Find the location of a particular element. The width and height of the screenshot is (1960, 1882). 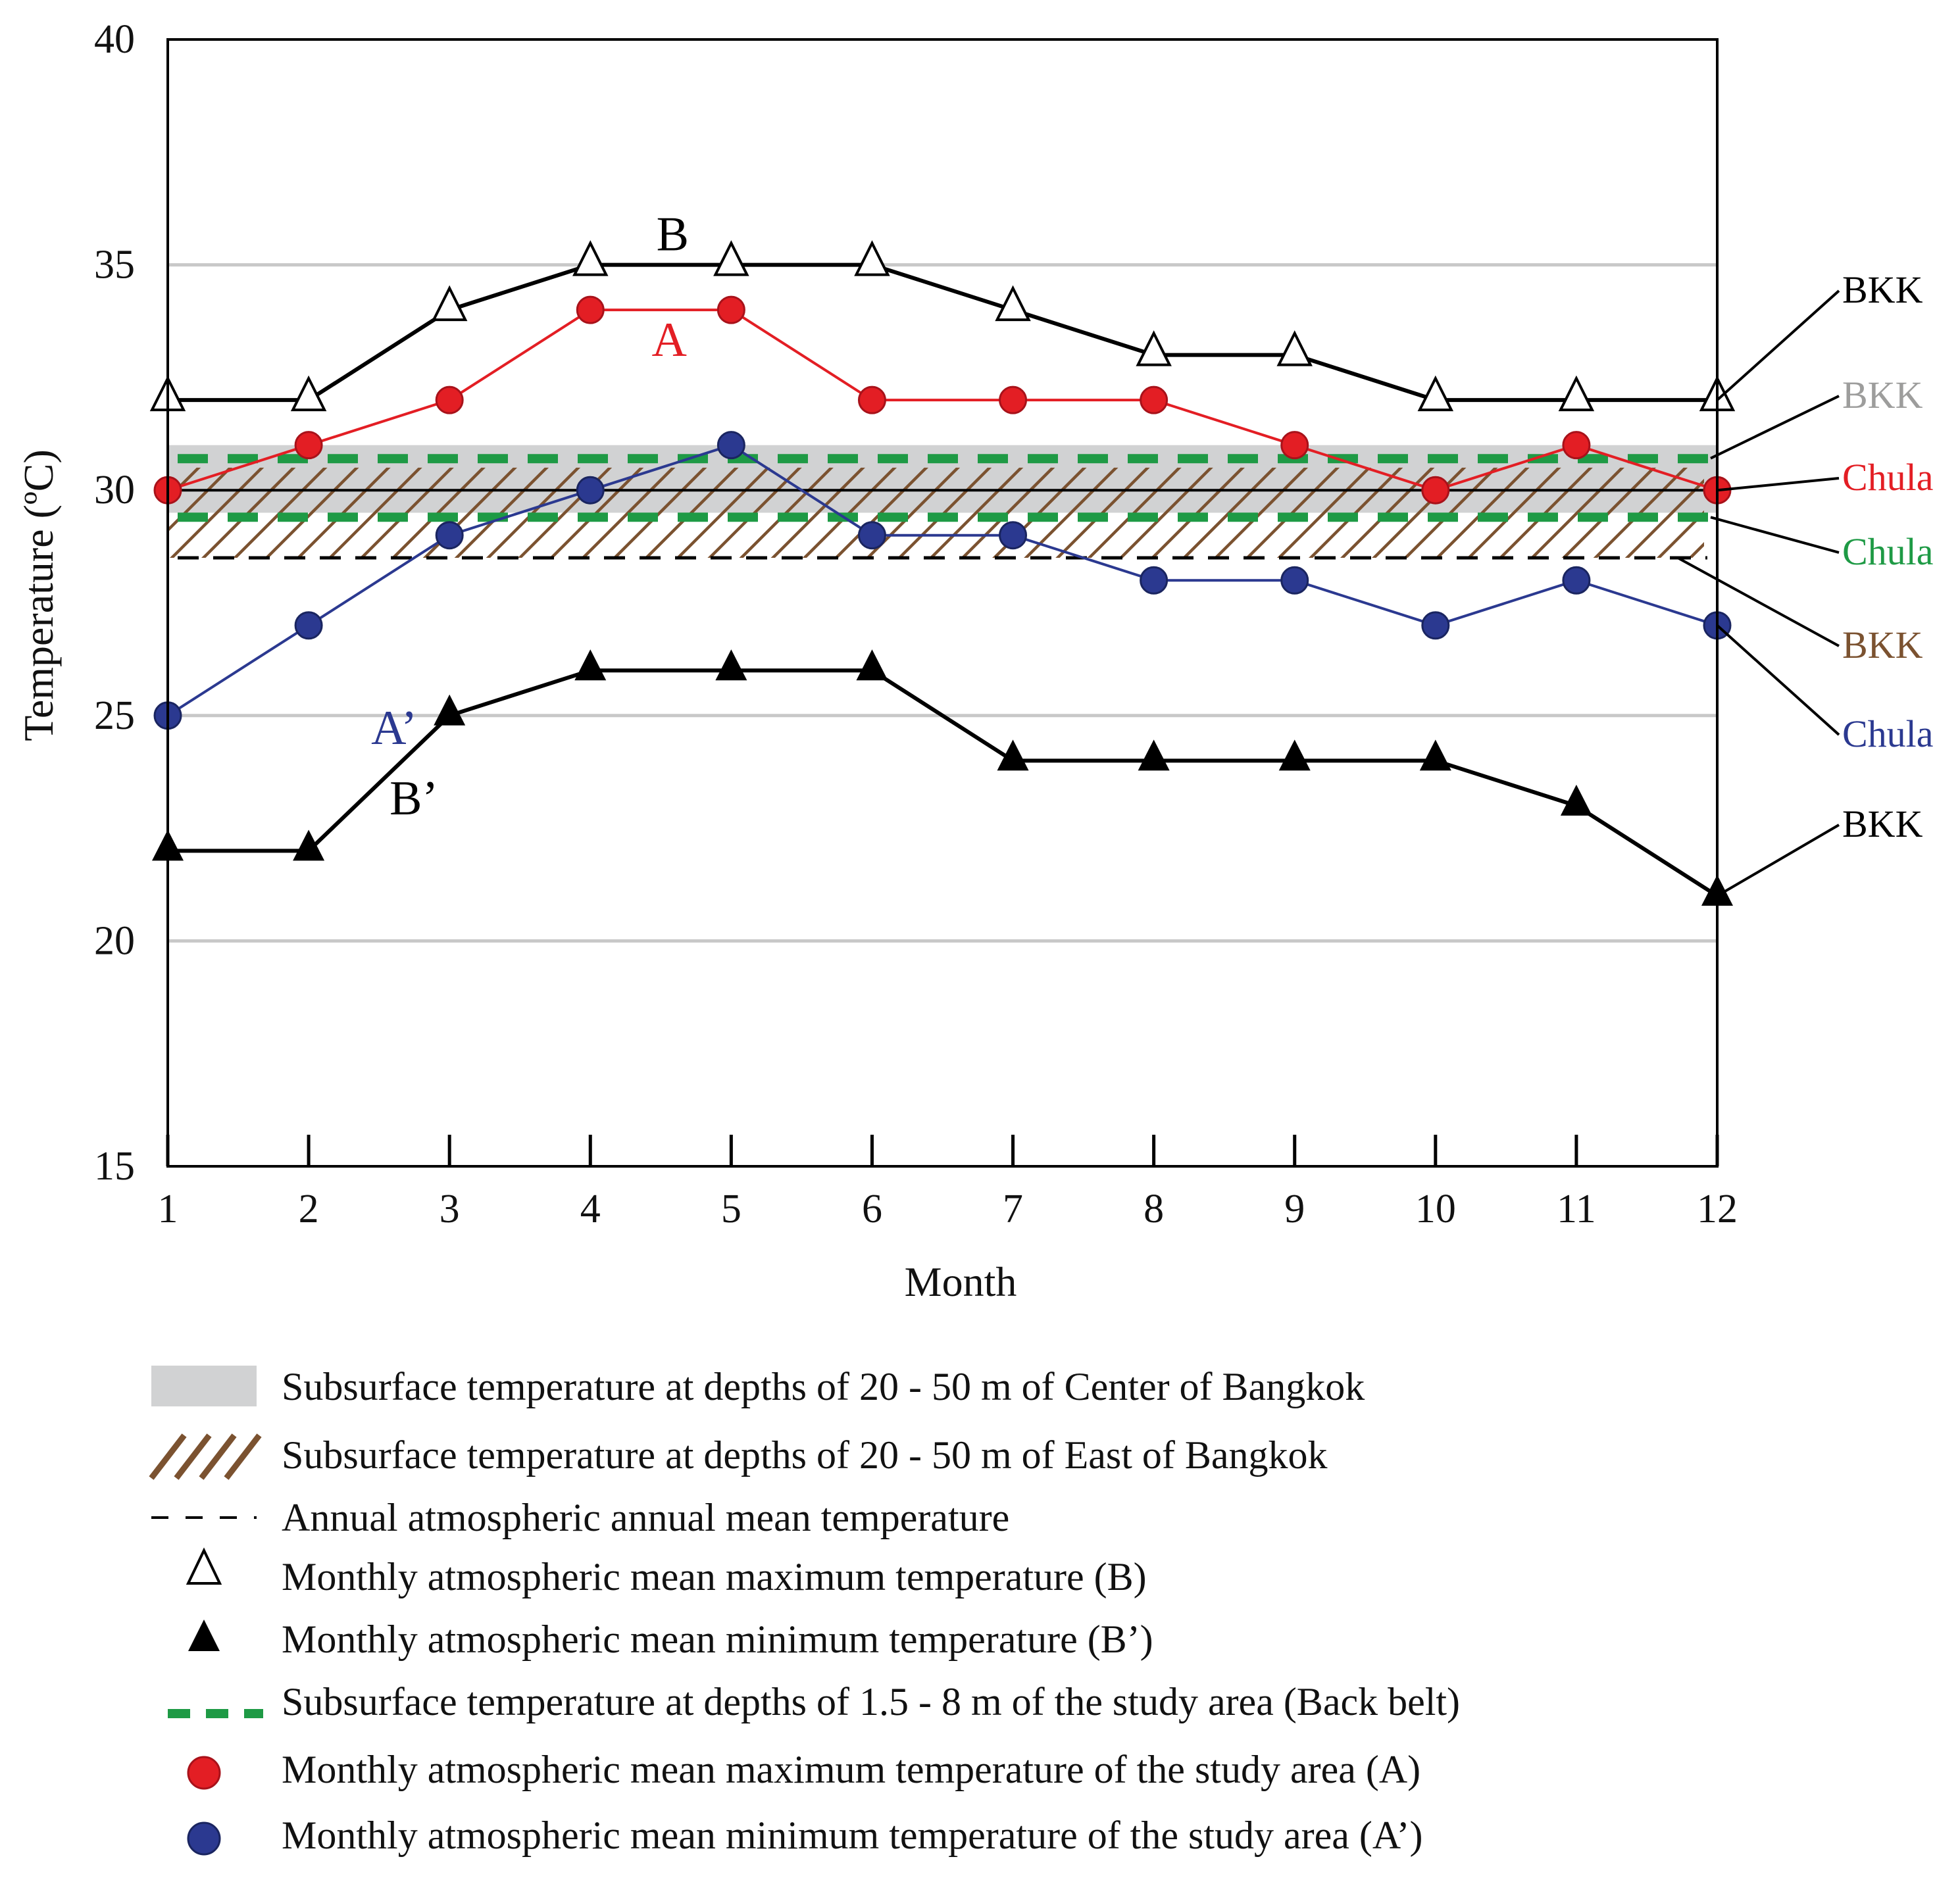

series-label-B: B is located at coordinates (673, 235).